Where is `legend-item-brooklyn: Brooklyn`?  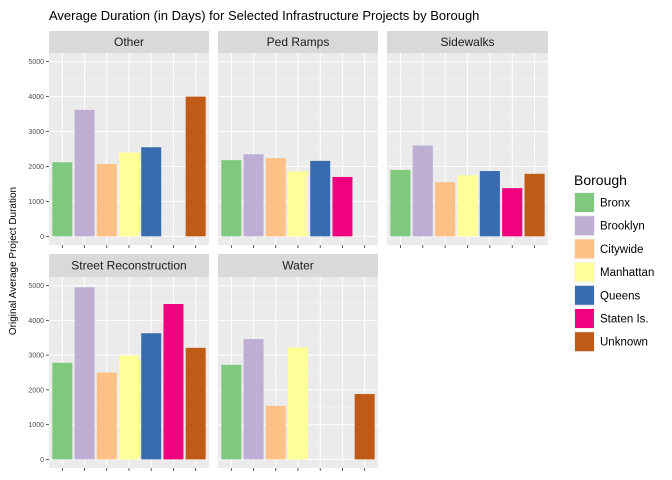 legend-item-brooklyn: Brooklyn is located at coordinates (609, 226).